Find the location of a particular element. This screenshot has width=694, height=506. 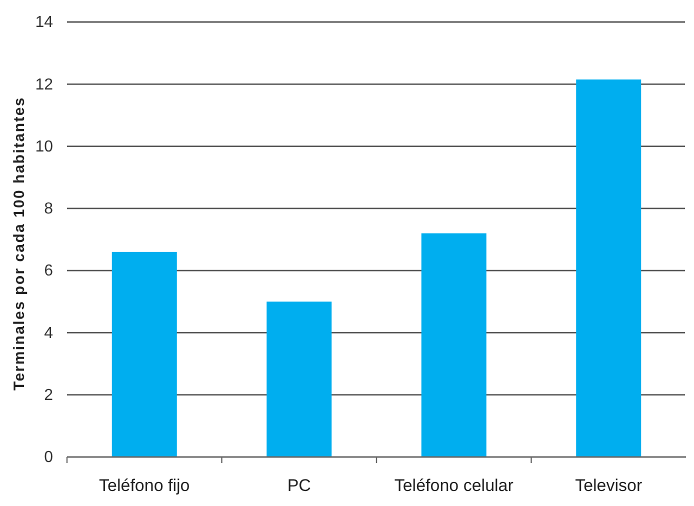

y-tick-label: 0 is located at coordinates (49, 457).